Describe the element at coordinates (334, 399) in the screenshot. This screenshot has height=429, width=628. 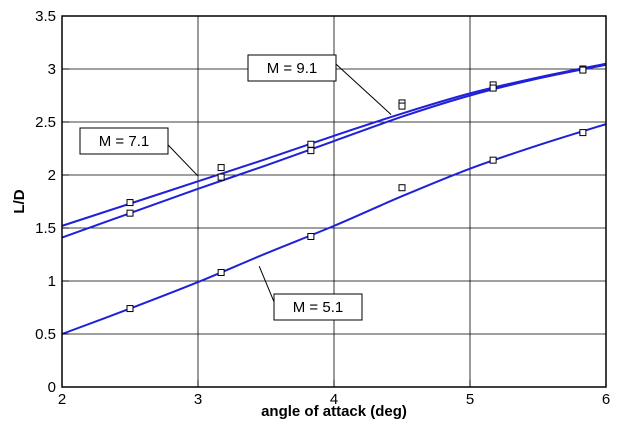
I see `x-tick-label: 4` at that location.